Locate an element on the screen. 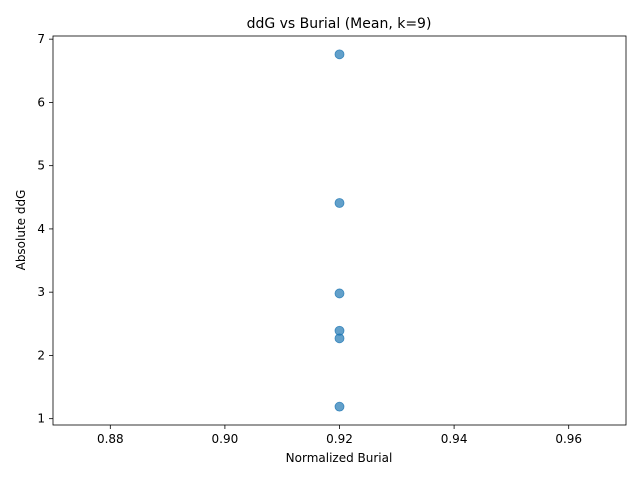 The image size is (640, 480). y-tick-label: 7 is located at coordinates (41, 39).